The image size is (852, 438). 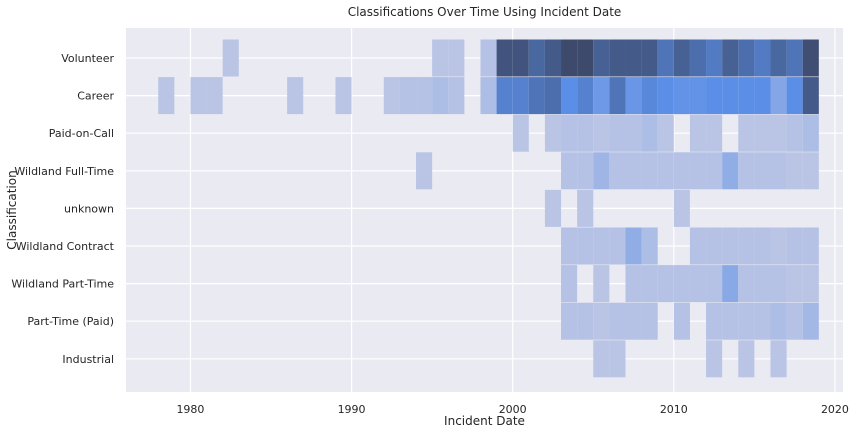 What do you see at coordinates (88, 359) in the screenshot?
I see `y-tick-label: Industrial` at bounding box center [88, 359].